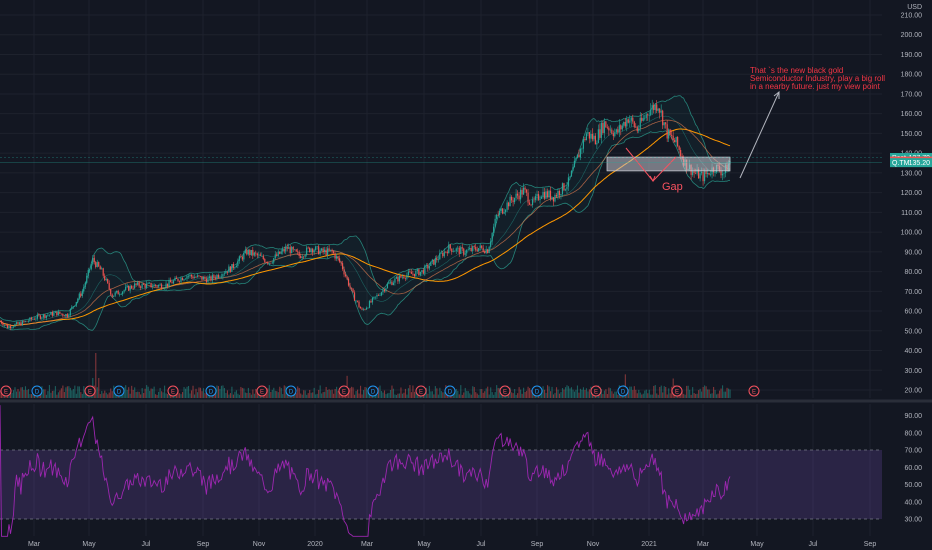 Image resolution: width=932 pixels, height=550 pixels. Describe the element at coordinates (912, 75) in the screenshot. I see `price-tick-label: 180.00` at that location.